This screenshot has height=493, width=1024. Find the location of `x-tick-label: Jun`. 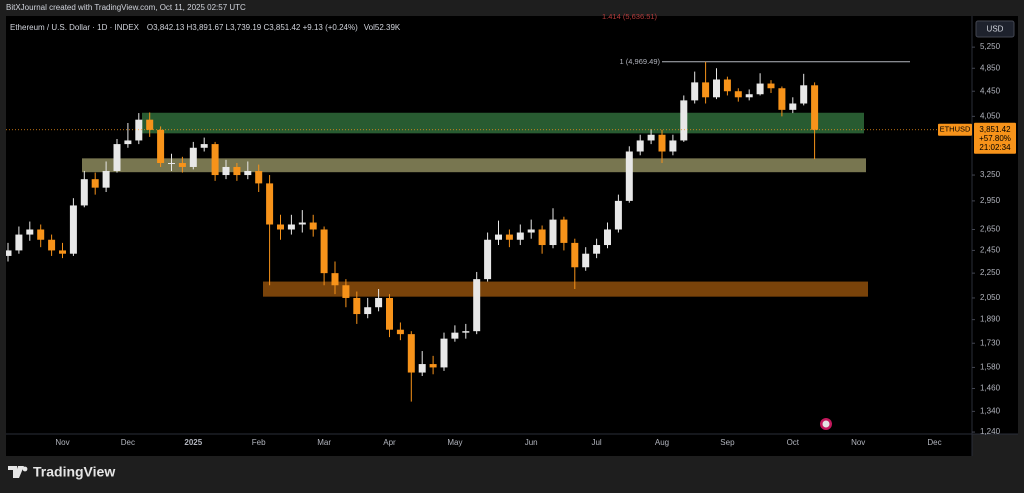

x-tick-label: Jun is located at coordinates (531, 442).